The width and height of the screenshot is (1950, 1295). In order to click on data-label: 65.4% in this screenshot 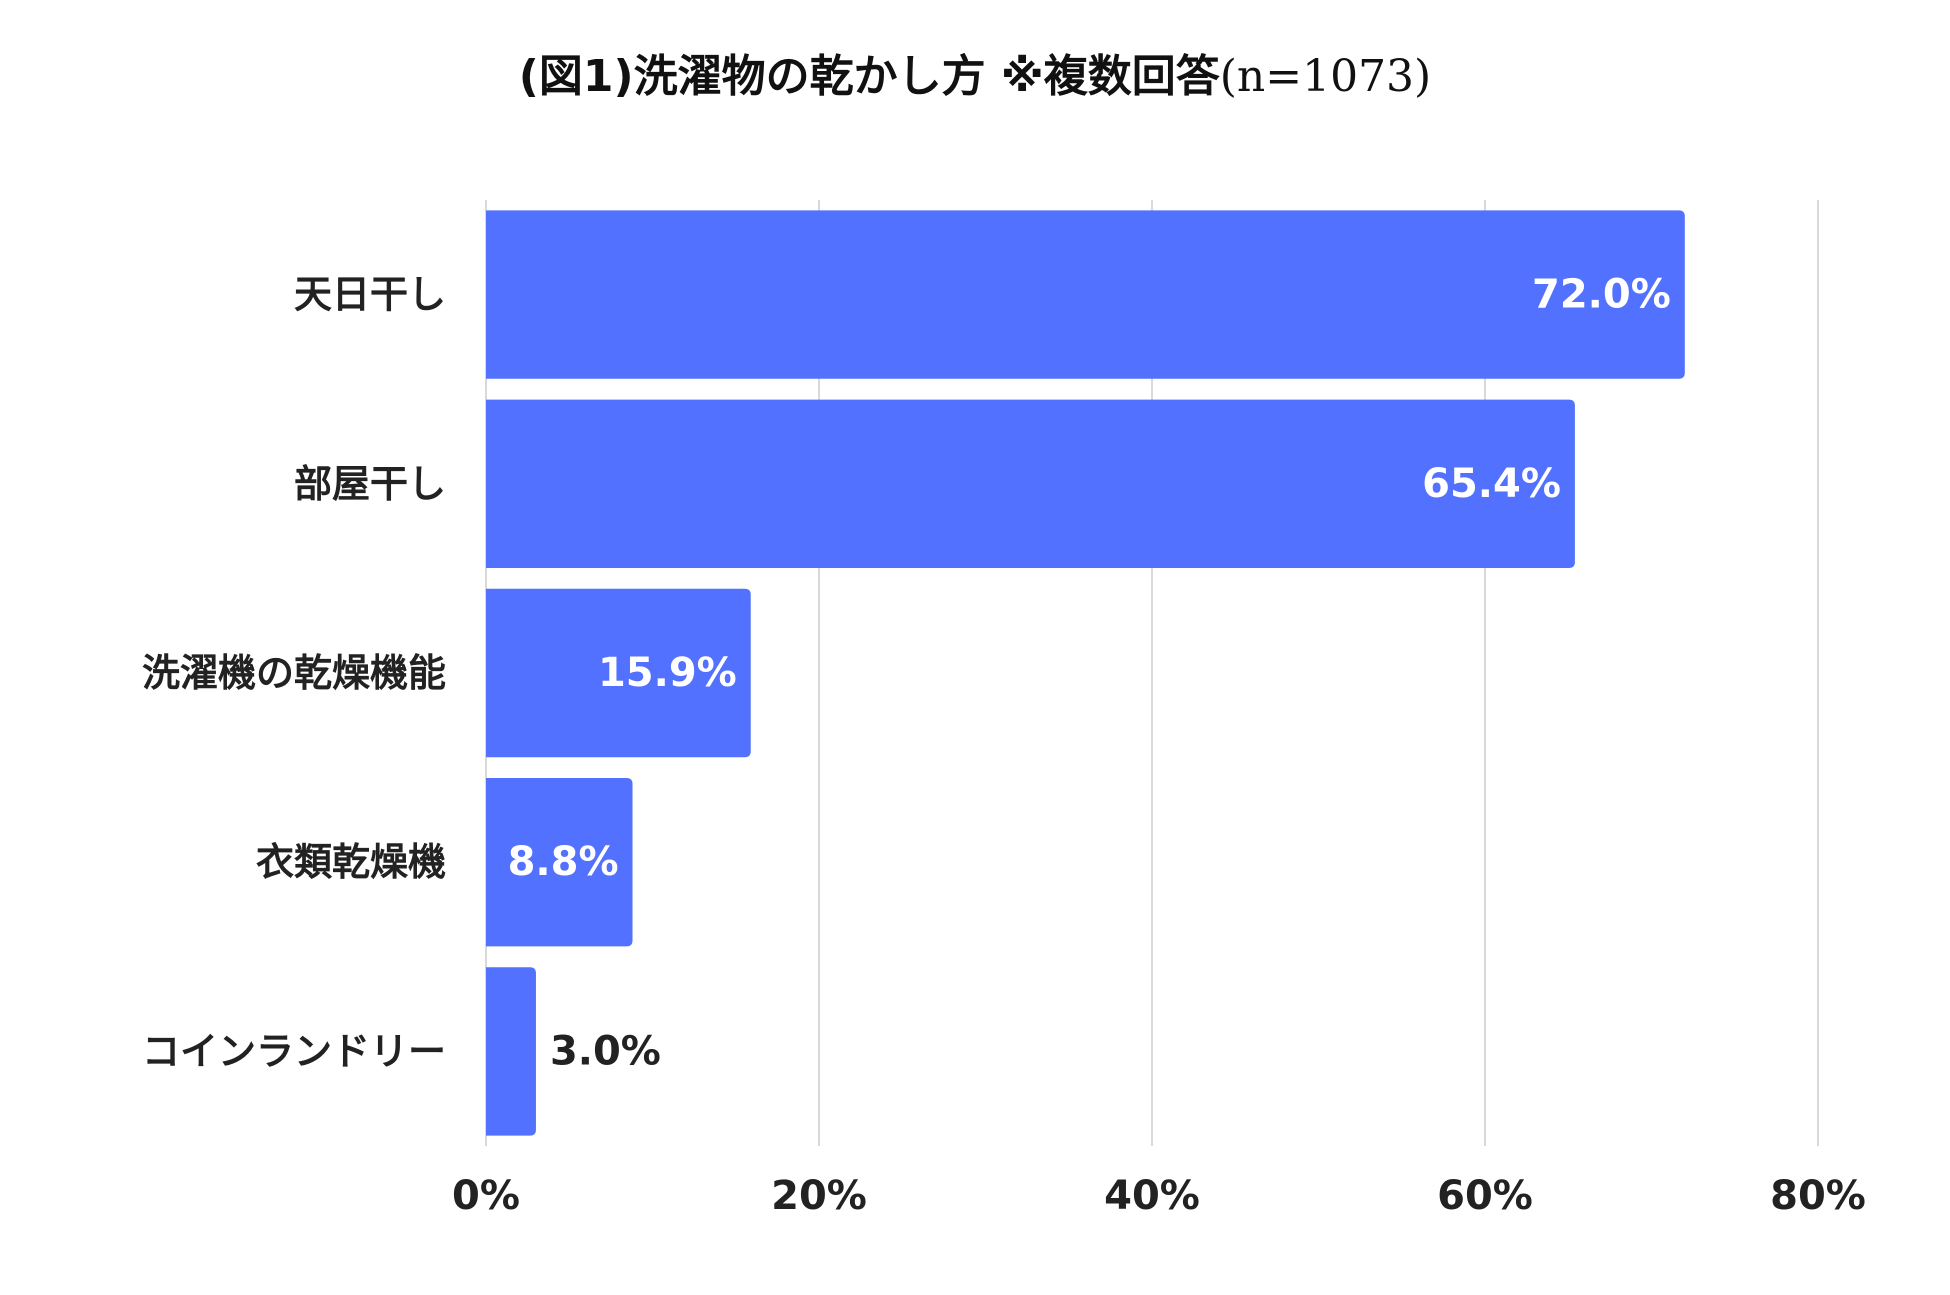, I will do `click(1491, 484)`.